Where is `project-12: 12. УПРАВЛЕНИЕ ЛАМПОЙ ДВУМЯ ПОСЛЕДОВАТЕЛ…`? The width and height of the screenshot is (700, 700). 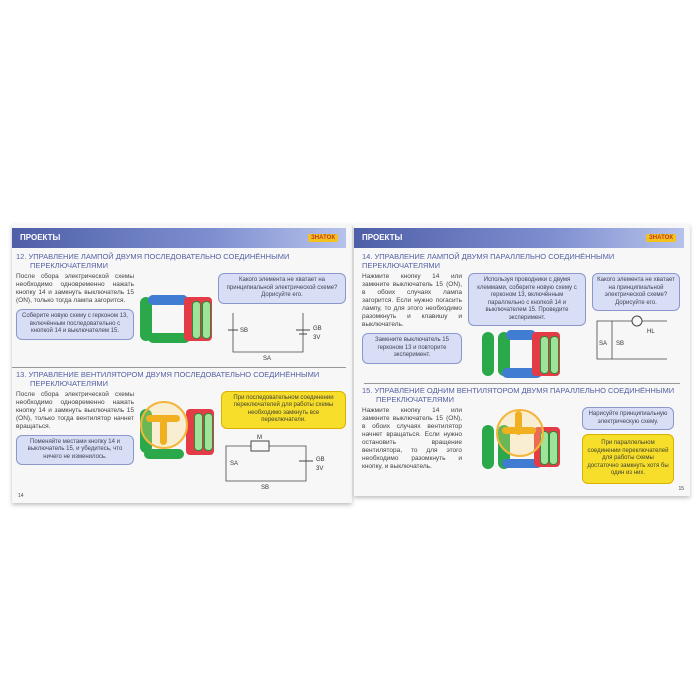 project-12: 12. УПРАВЛЕНИЕ ЛАМПОЙ ДВУМЯ ПОСЛЕДОВАТЕЛ… is located at coordinates (182, 308).